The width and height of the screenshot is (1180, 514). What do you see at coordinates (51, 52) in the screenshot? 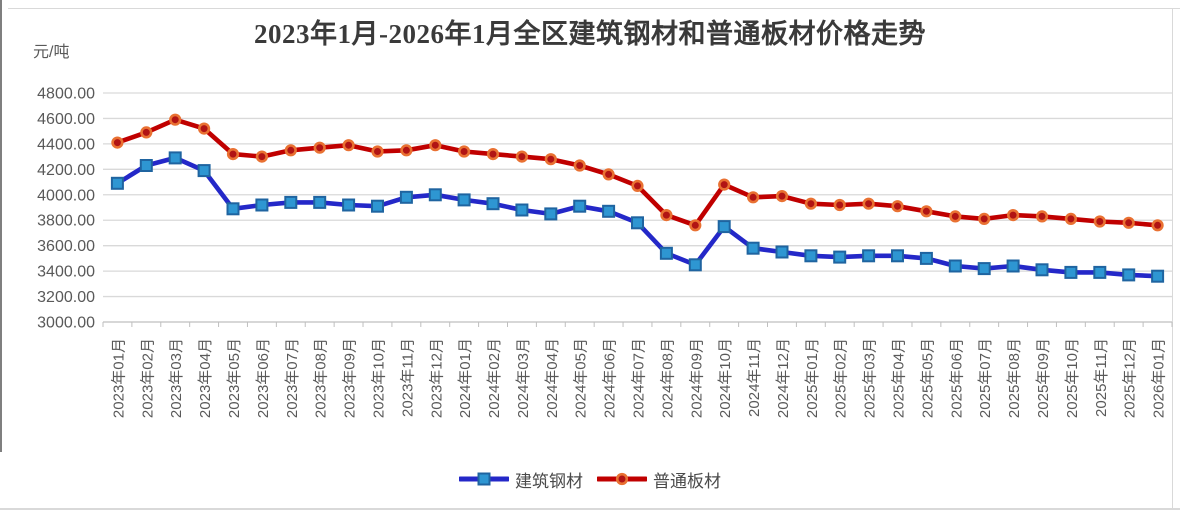
I see `y-axis-unit-label: 元/吨` at bounding box center [51, 52].